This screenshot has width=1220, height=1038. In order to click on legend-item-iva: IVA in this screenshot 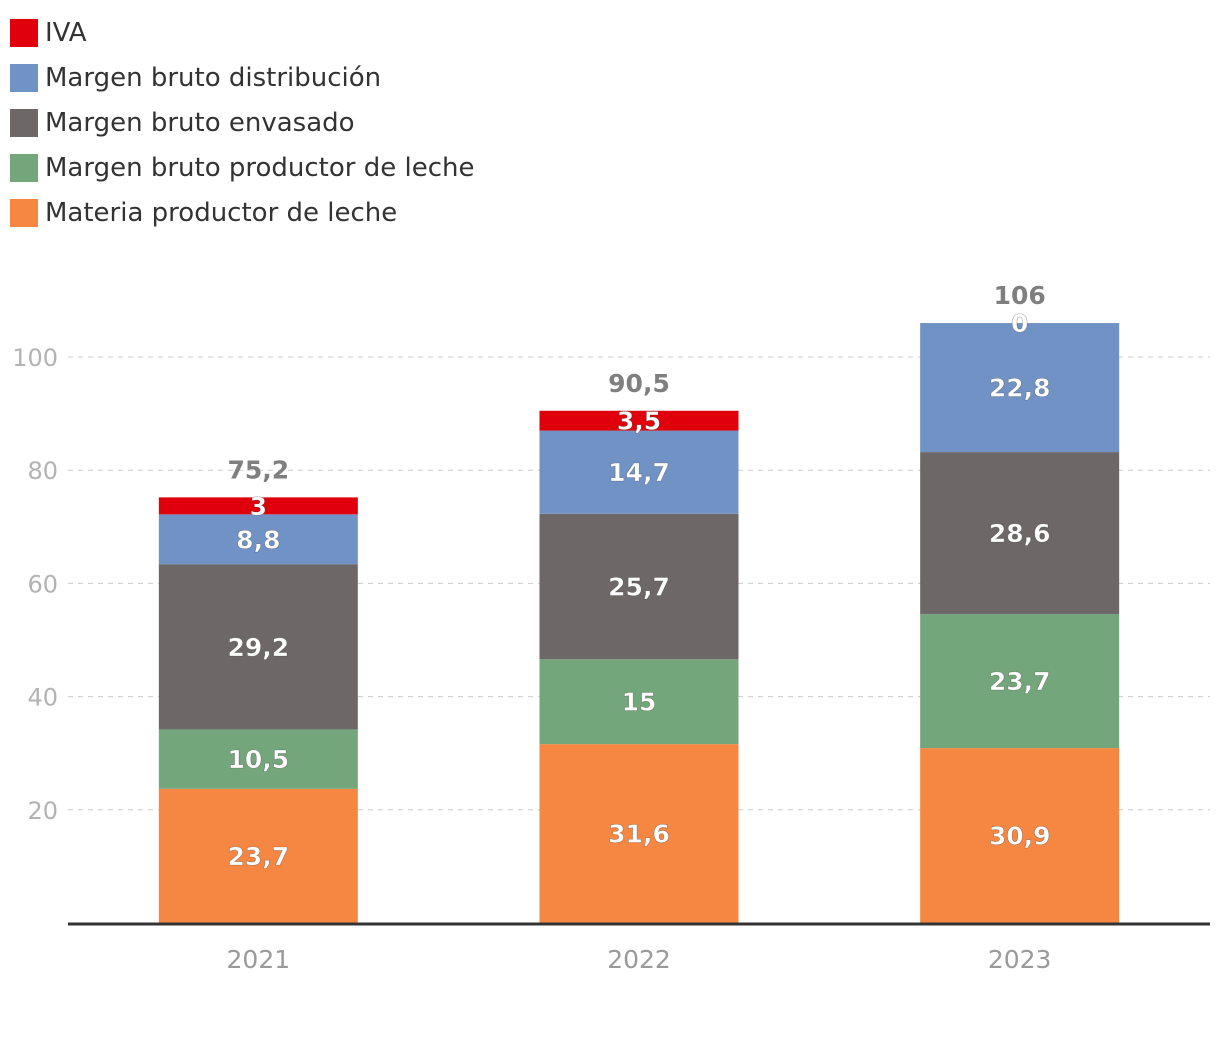, I will do `click(242, 32)`.